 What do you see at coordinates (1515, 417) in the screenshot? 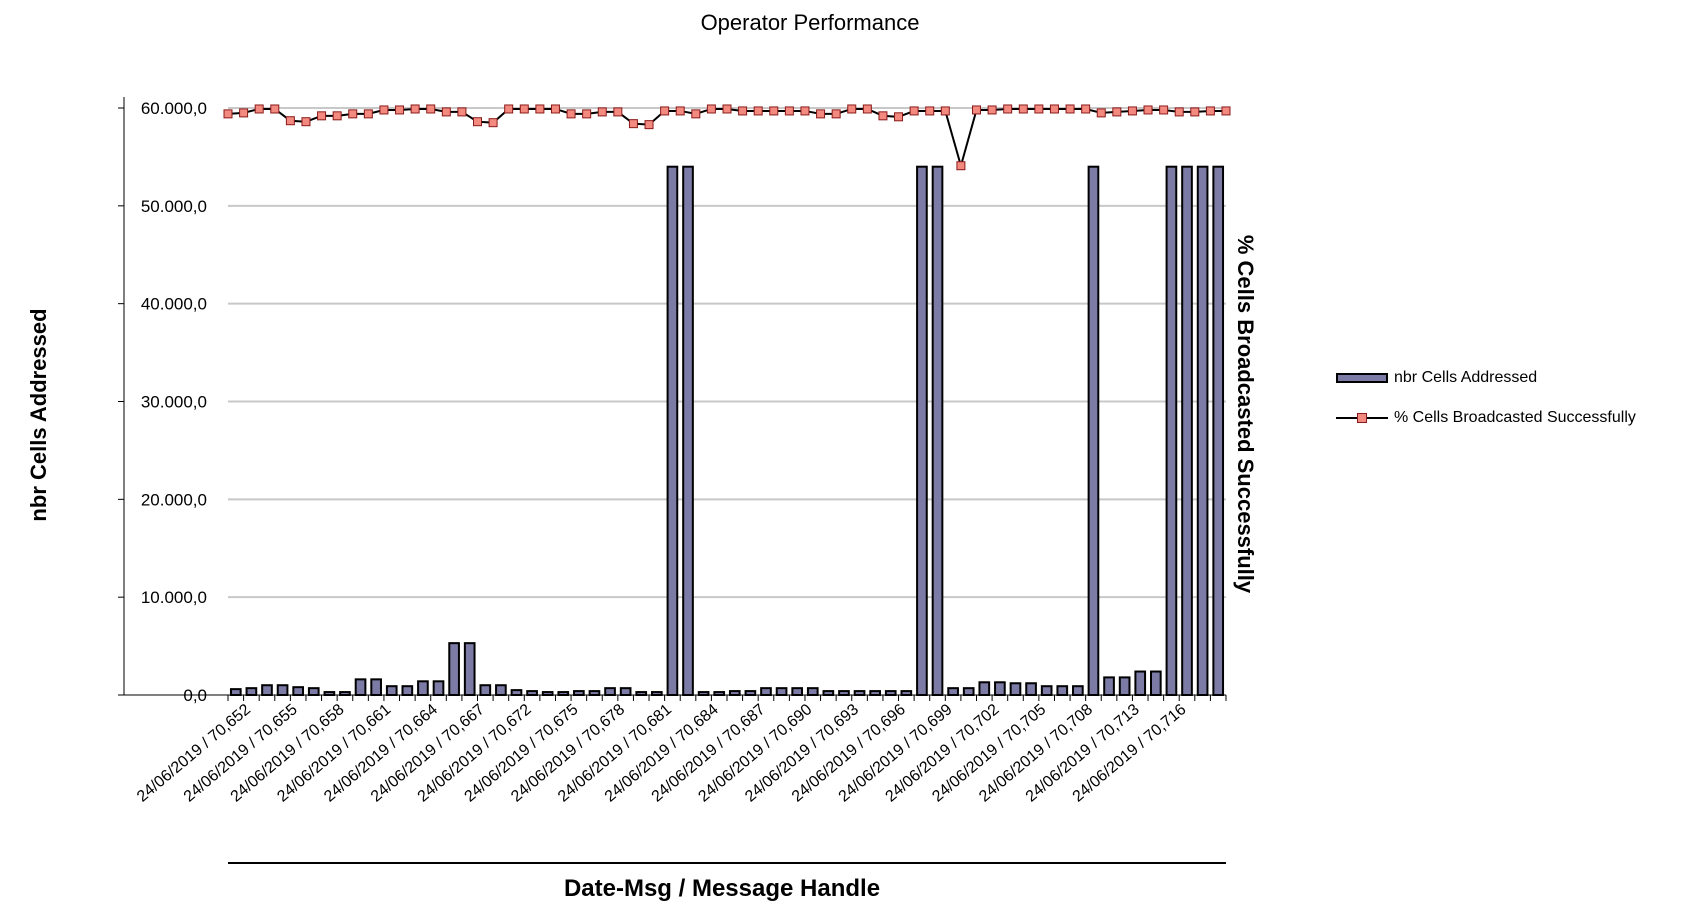
I see `legend-label-line: % Cells Broadcasted Successfully` at bounding box center [1515, 417].